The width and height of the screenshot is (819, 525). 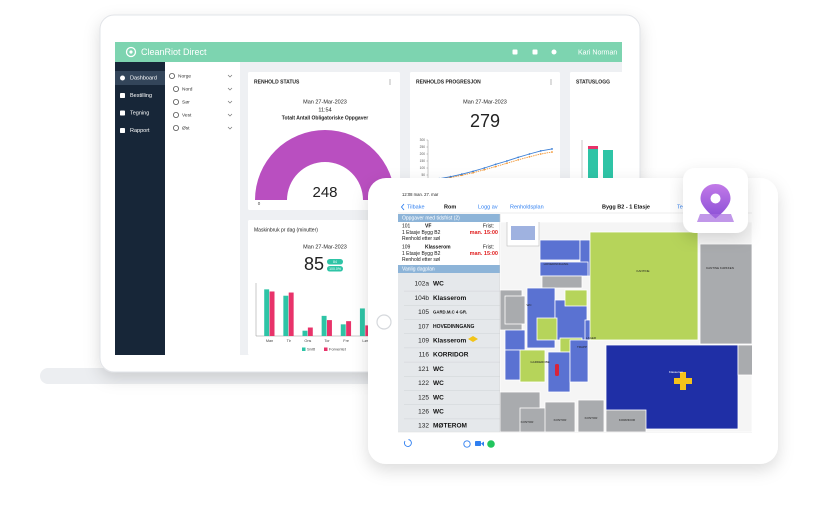 I want to click on badge, so click(x=335, y=262).